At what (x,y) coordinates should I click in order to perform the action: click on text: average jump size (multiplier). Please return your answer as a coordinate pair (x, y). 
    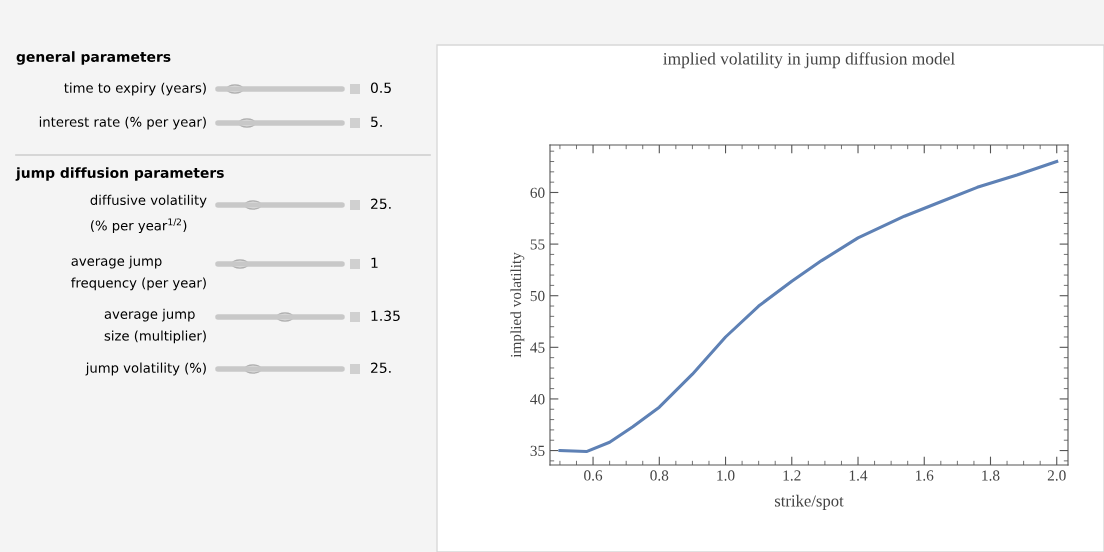
    Looking at the image, I should click on (155, 326).